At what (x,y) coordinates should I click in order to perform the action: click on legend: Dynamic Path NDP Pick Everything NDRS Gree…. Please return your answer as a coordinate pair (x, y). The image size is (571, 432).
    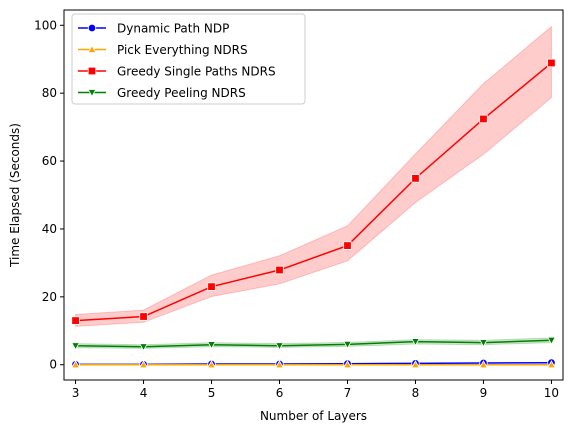
    Looking at the image, I should click on (188, 59).